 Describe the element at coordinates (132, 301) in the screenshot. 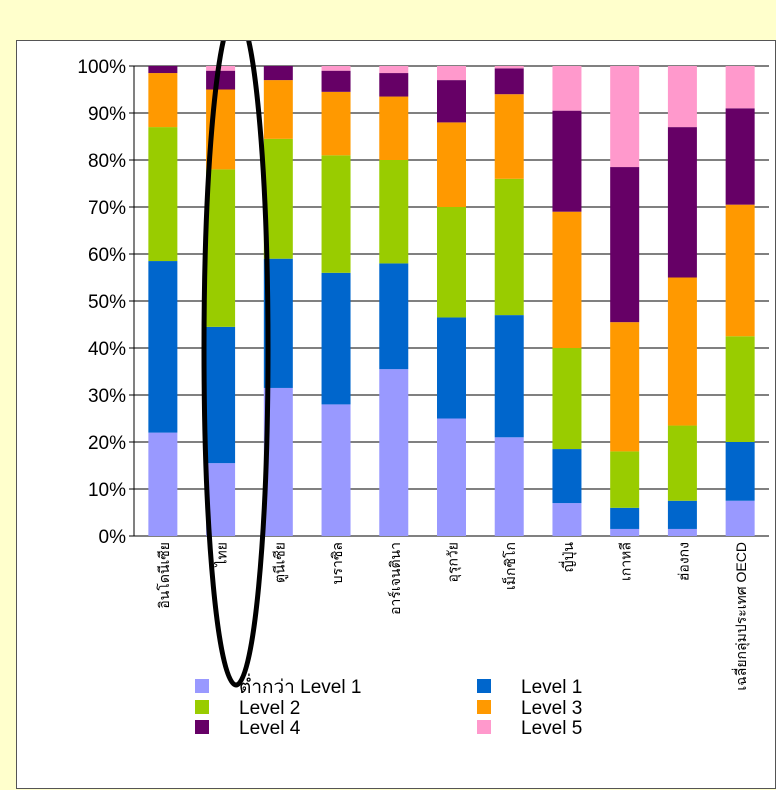

I see `axes` at that location.